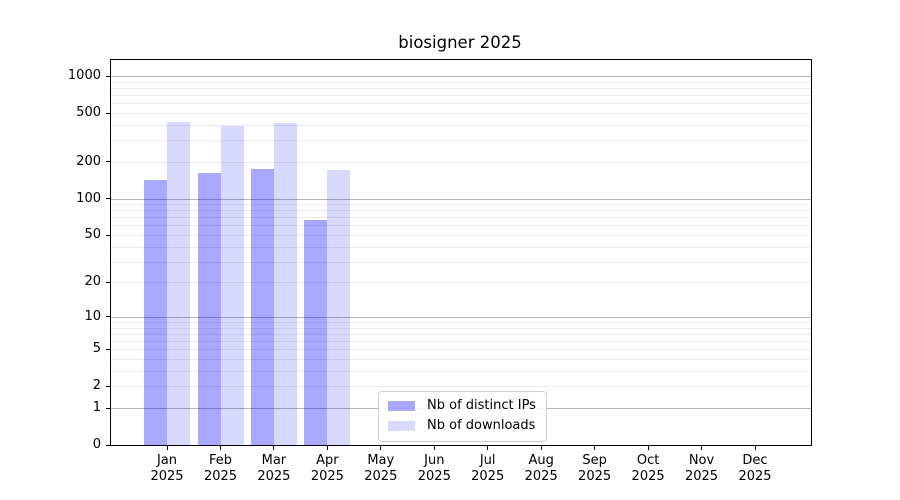 The height and width of the screenshot is (500, 900). Describe the element at coordinates (488, 448) in the screenshot. I see `x-tick-mark-jul` at that location.